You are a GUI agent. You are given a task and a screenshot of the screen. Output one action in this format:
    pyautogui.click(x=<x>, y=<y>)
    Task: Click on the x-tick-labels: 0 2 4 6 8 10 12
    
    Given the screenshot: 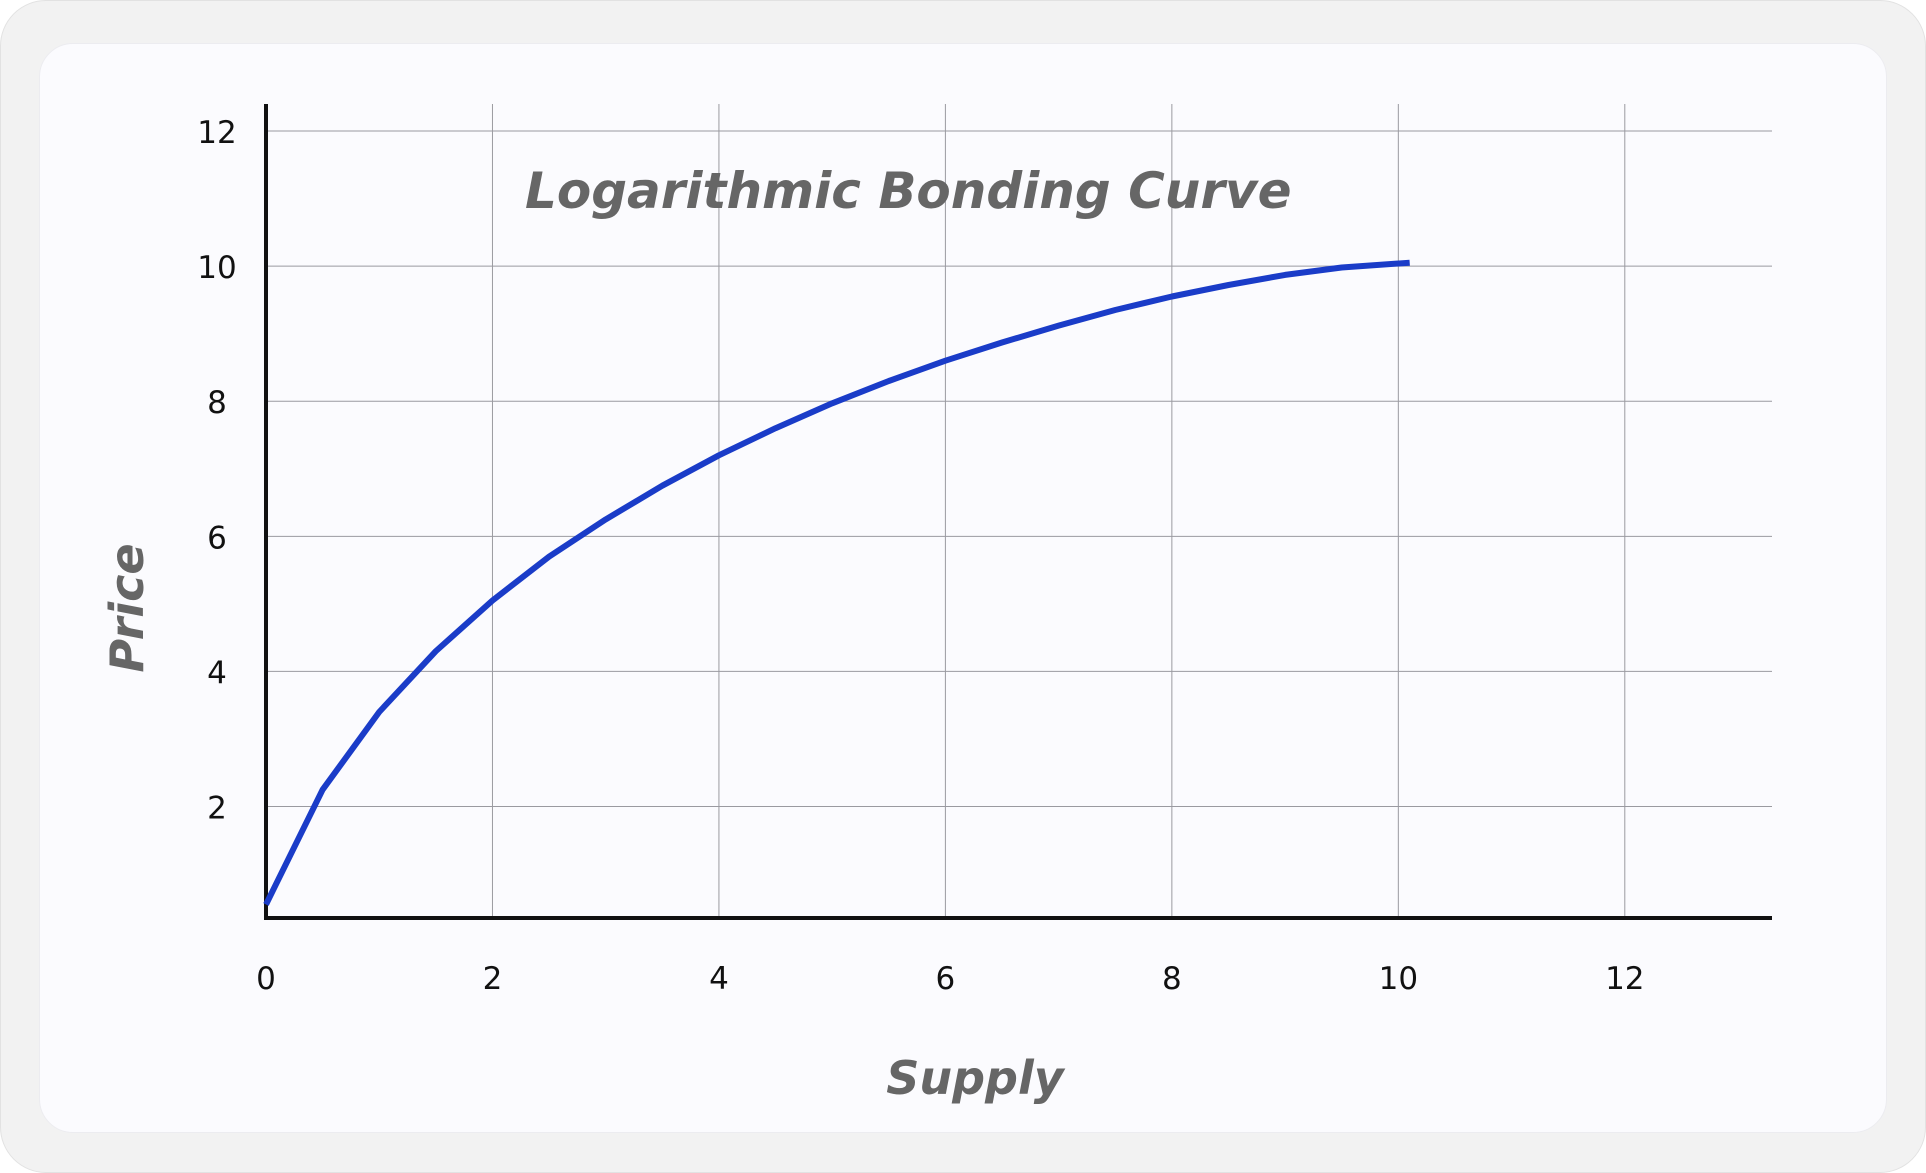 What is the action you would take?
    pyautogui.click(x=950, y=979)
    